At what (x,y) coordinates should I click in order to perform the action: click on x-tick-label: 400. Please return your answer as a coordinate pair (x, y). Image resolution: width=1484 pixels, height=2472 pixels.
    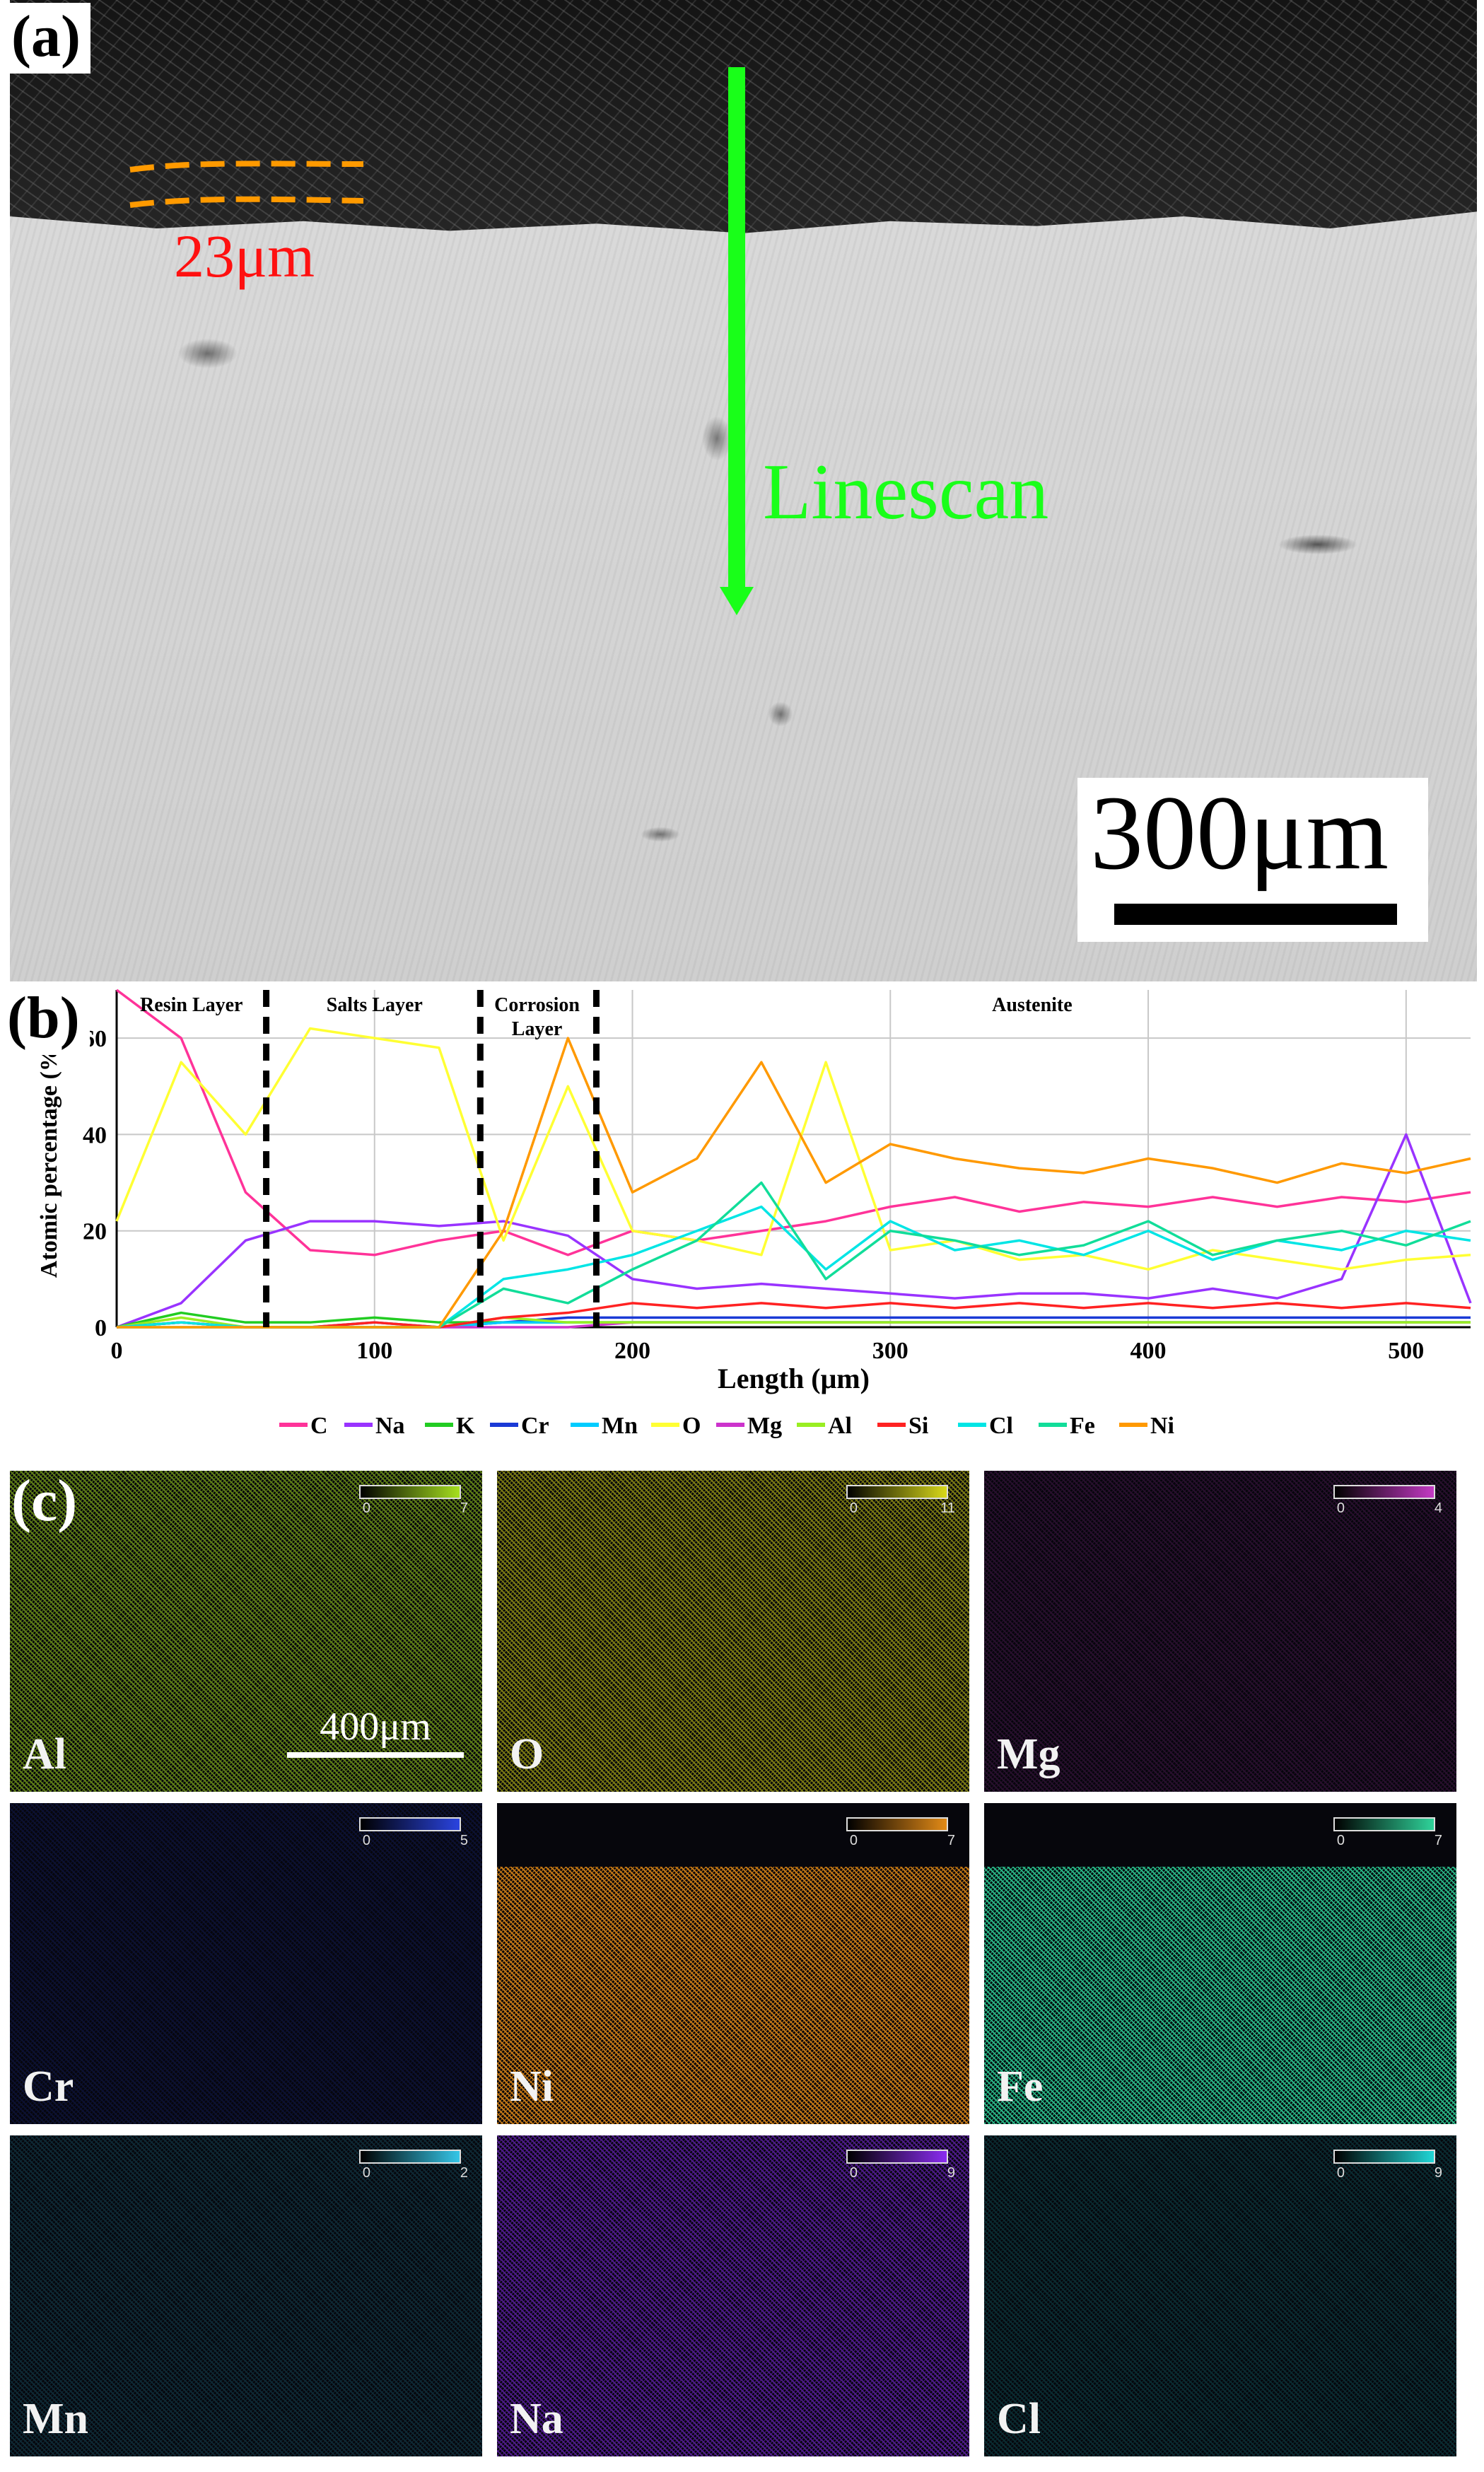
    Looking at the image, I should click on (1148, 1351).